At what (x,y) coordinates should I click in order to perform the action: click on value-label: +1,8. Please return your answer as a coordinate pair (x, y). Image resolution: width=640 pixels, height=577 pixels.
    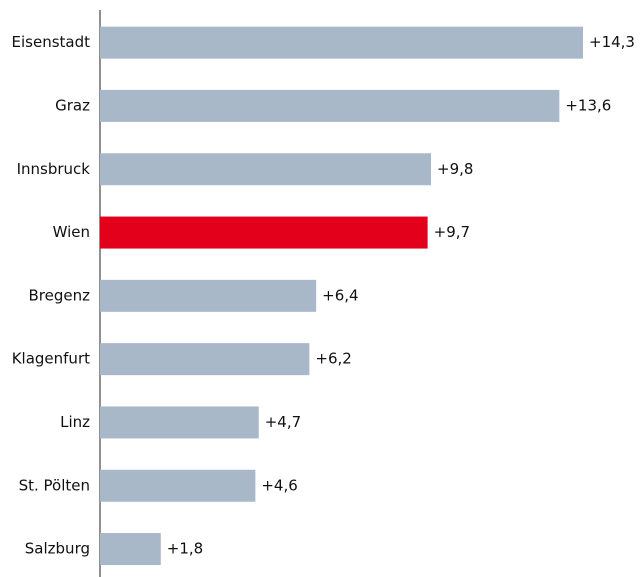
    Looking at the image, I should click on (185, 549).